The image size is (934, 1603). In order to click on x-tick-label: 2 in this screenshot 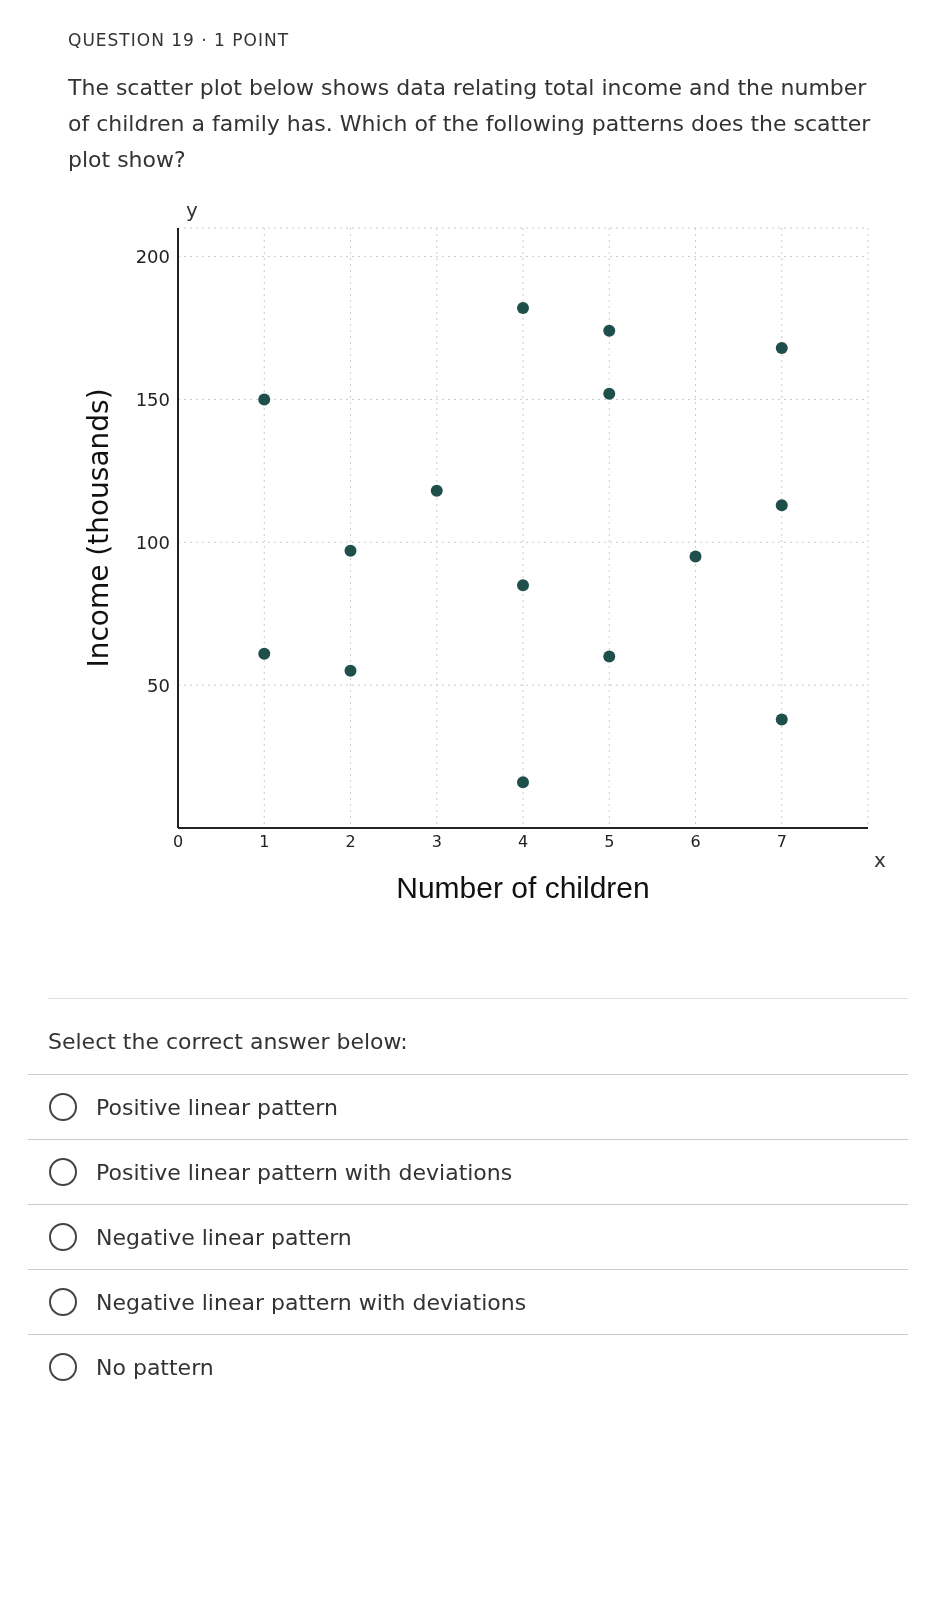, I will do `click(350, 842)`.